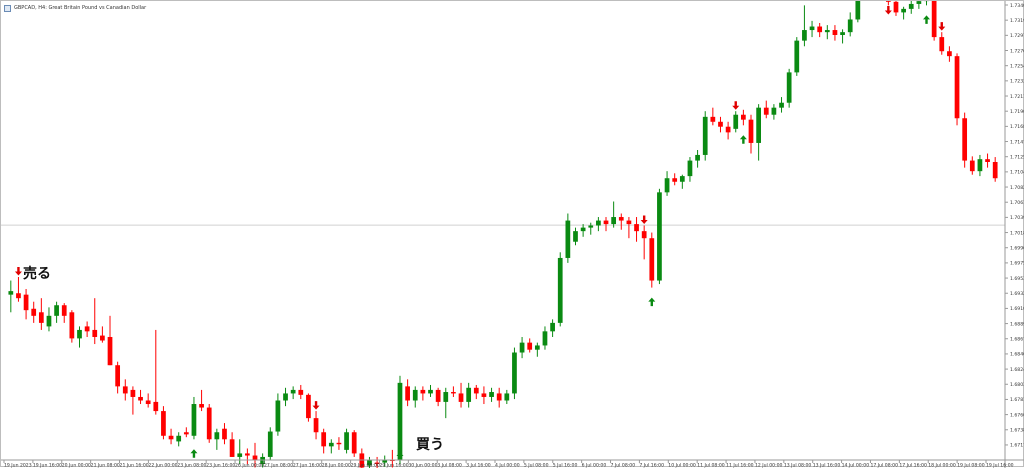  What do you see at coordinates (1017, 446) in the screenshot?
I see `price-tick-label: 1.67170` at bounding box center [1017, 446].